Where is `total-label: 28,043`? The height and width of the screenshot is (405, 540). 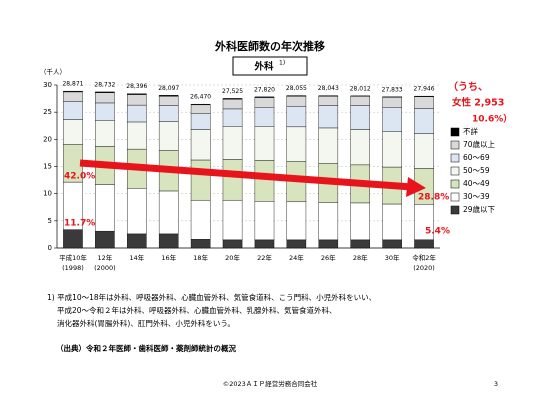 total-label: 28,043 is located at coordinates (328, 88).